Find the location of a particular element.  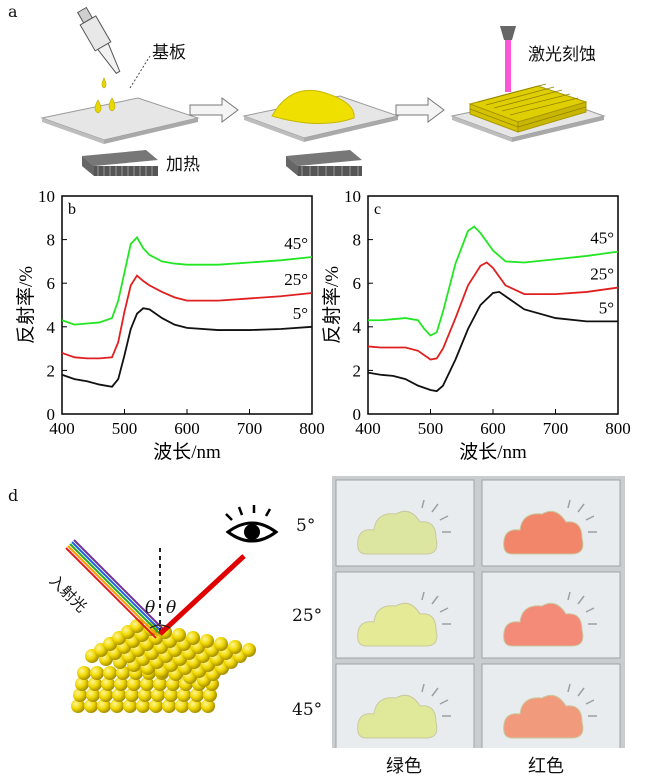

x-tick-label: 800 is located at coordinates (312, 428).